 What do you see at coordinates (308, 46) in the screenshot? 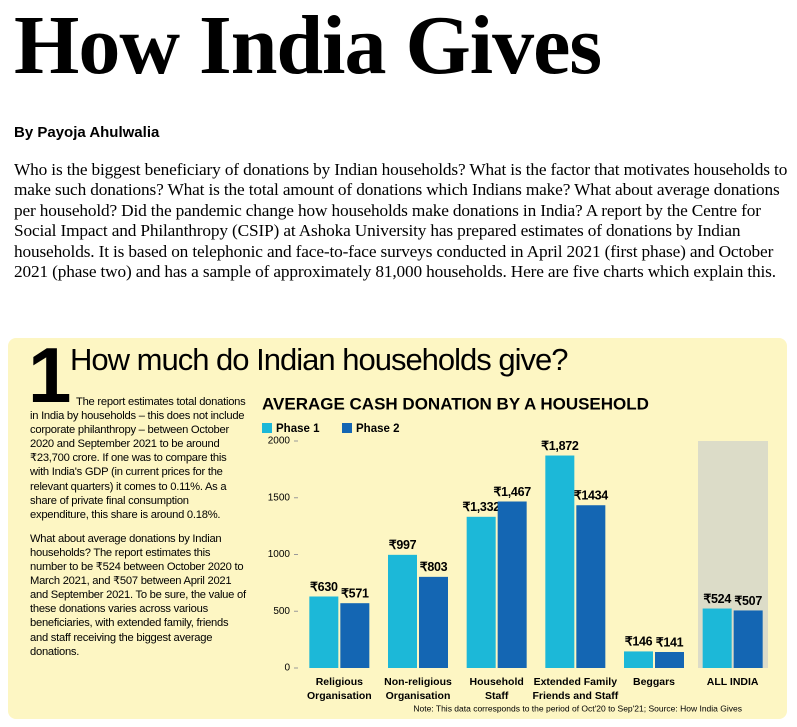
I see `headline: How India Gives` at bounding box center [308, 46].